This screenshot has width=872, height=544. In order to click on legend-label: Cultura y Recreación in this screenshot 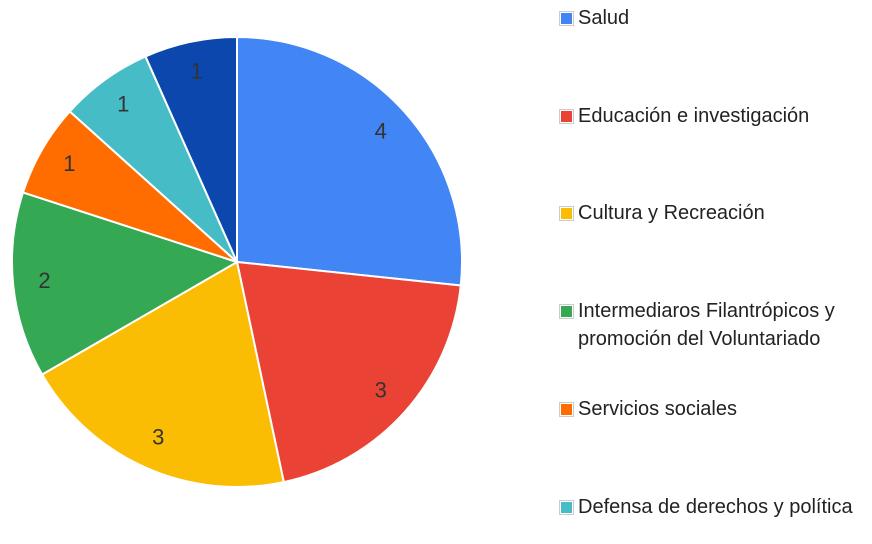, I will do `click(671, 213)`.